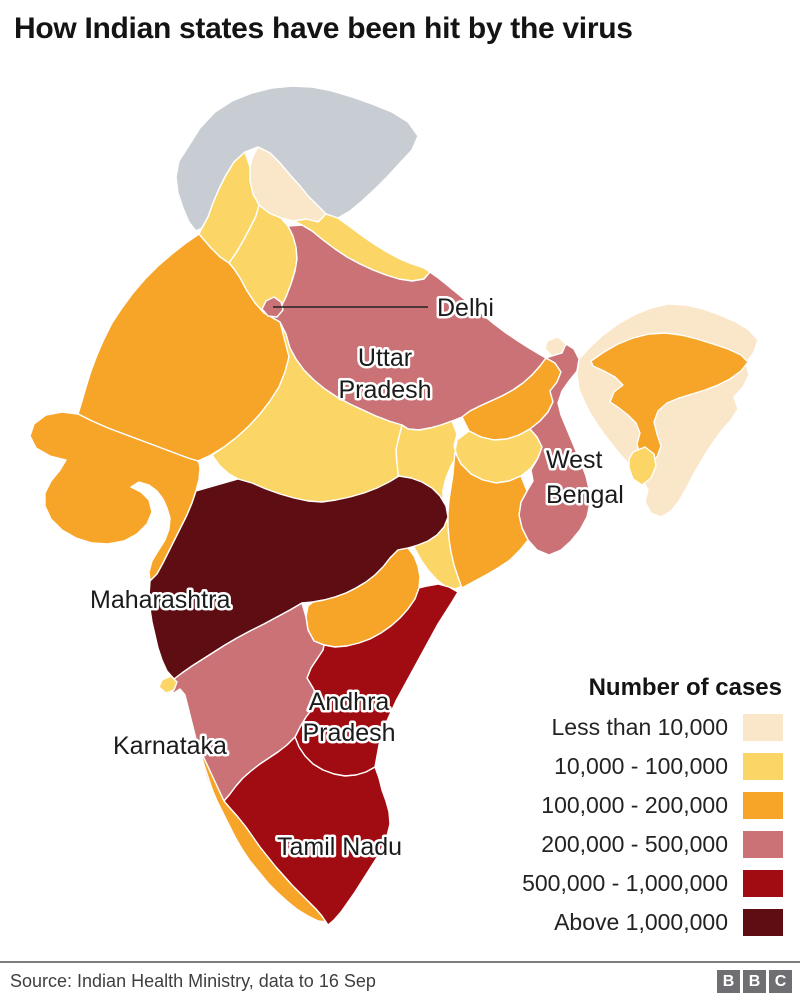 The image size is (800, 1000). What do you see at coordinates (634, 844) in the screenshot?
I see `legend-label: 200,000 - 500,000` at bounding box center [634, 844].